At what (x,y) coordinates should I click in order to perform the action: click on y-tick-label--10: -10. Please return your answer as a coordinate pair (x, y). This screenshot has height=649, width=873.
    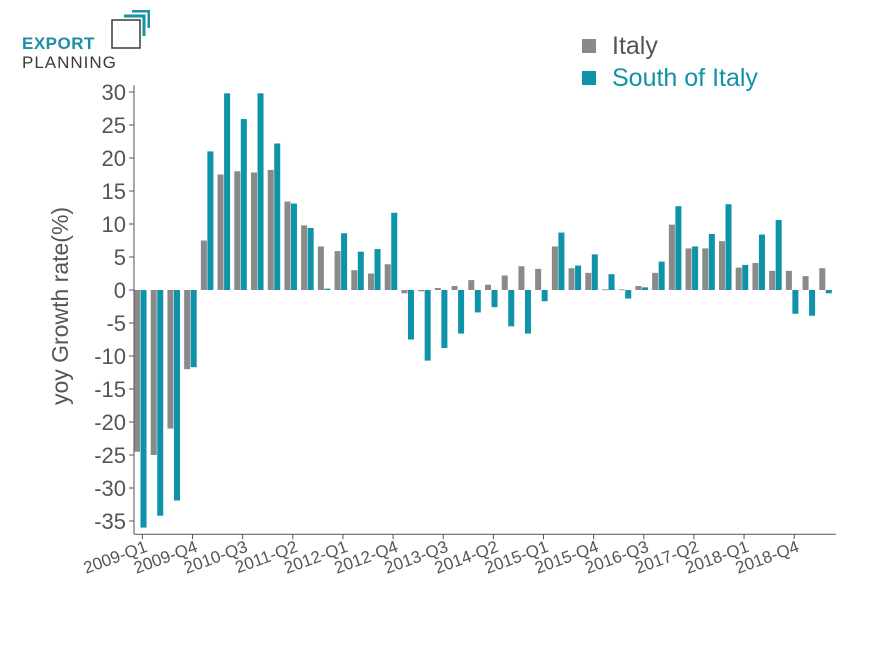
    Looking at the image, I should click on (110, 356).